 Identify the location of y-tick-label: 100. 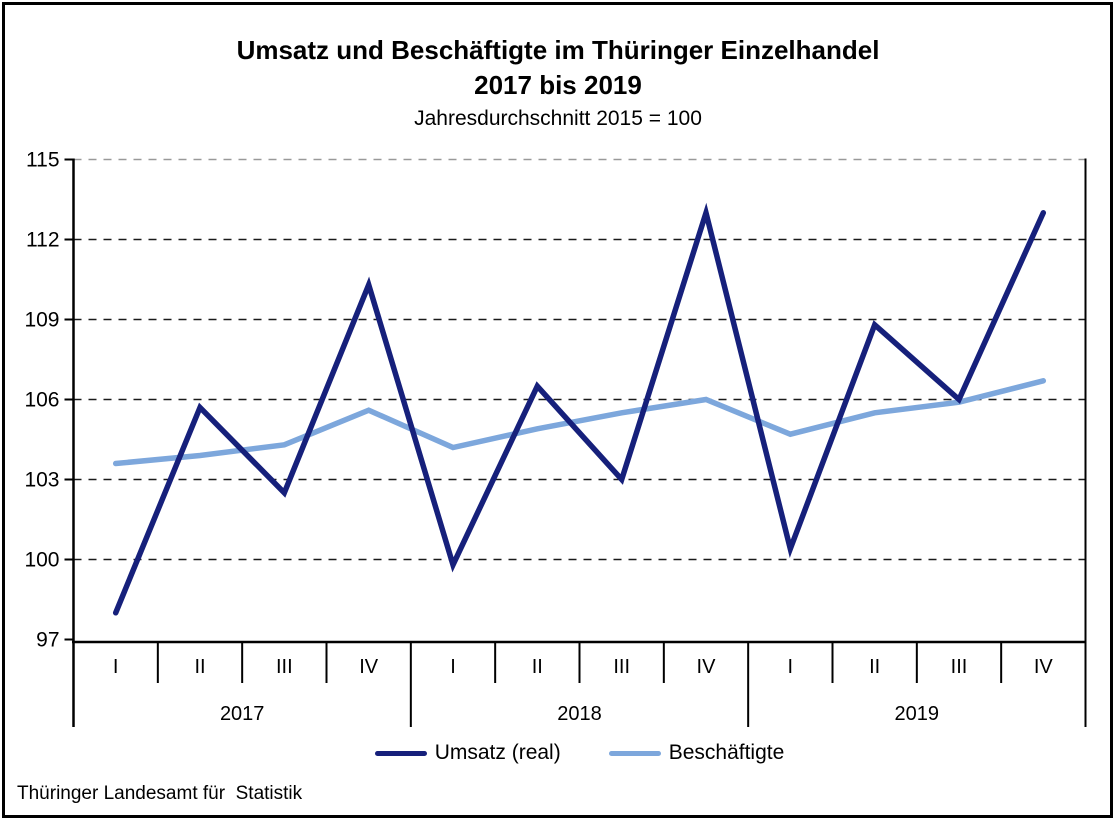
(41, 560).